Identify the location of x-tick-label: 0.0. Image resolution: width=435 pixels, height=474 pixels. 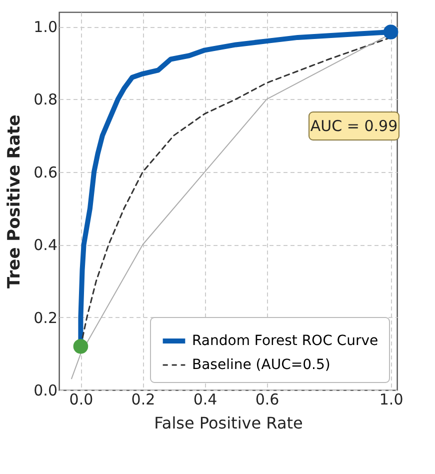
(81, 399).